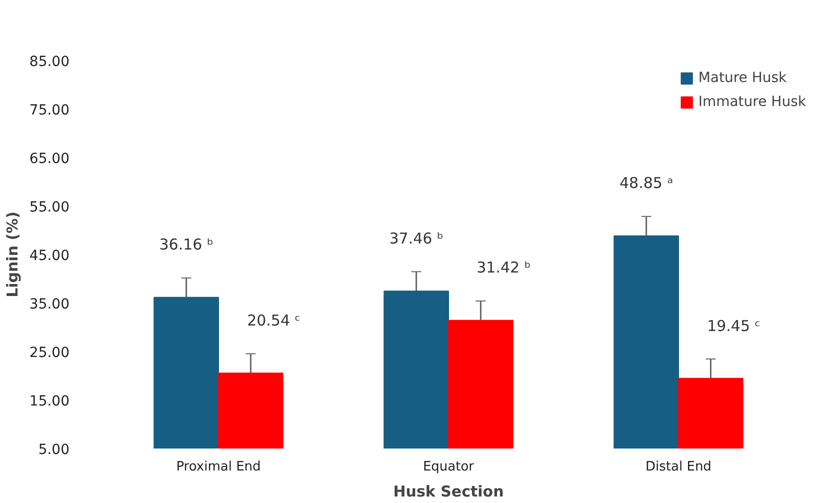  What do you see at coordinates (49, 353) in the screenshot?
I see `y-tick-label: 25.00` at bounding box center [49, 353].